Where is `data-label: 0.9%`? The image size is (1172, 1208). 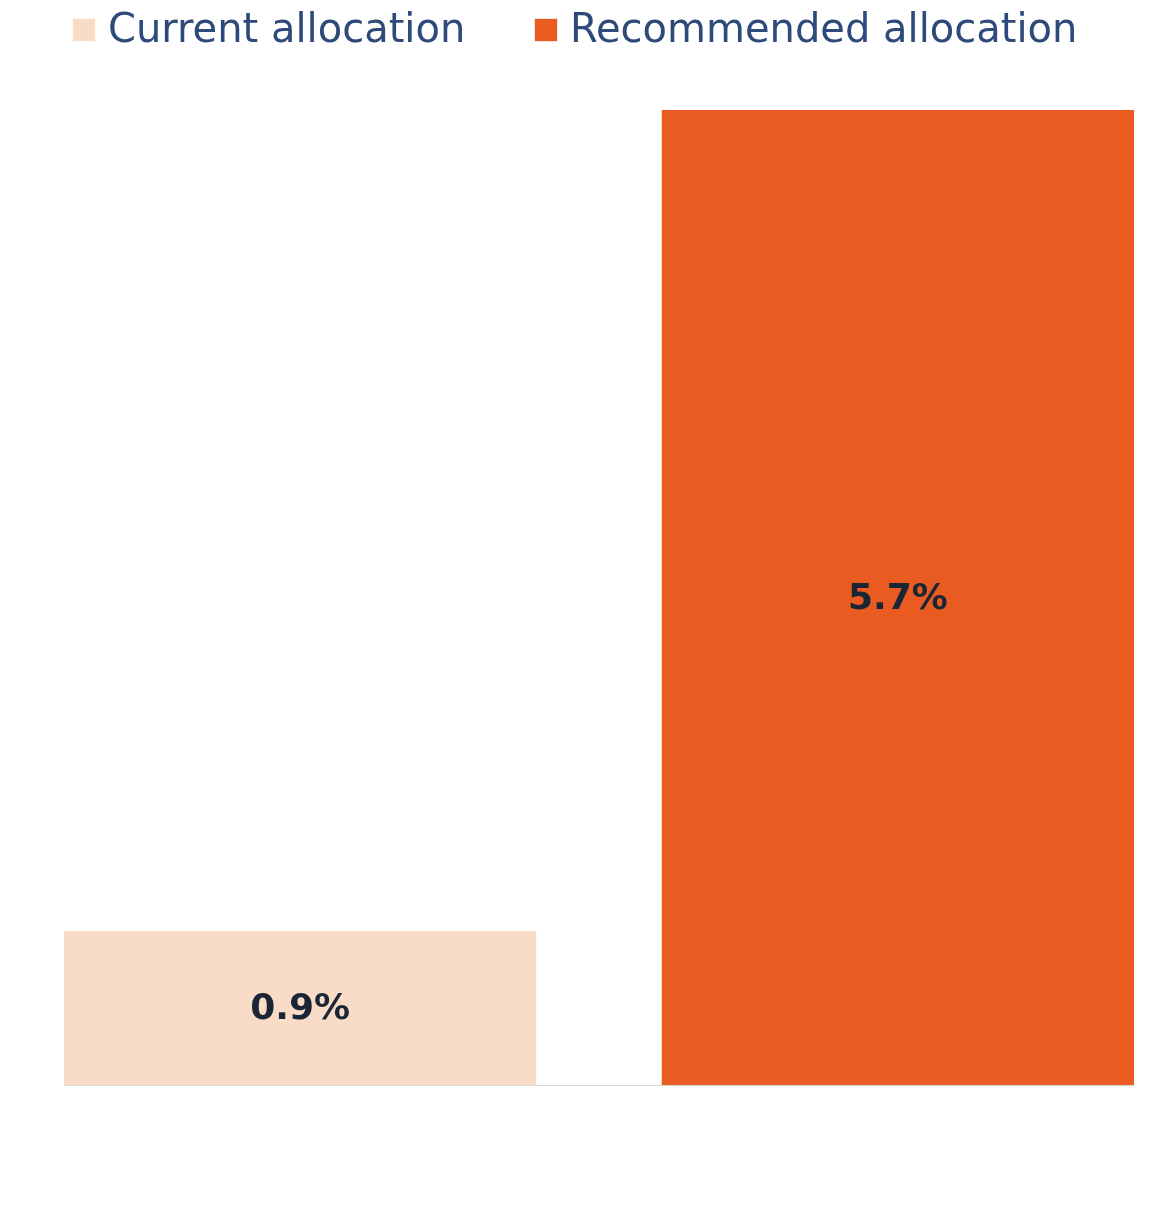
data-label: 0.9% is located at coordinates (300, 1007).